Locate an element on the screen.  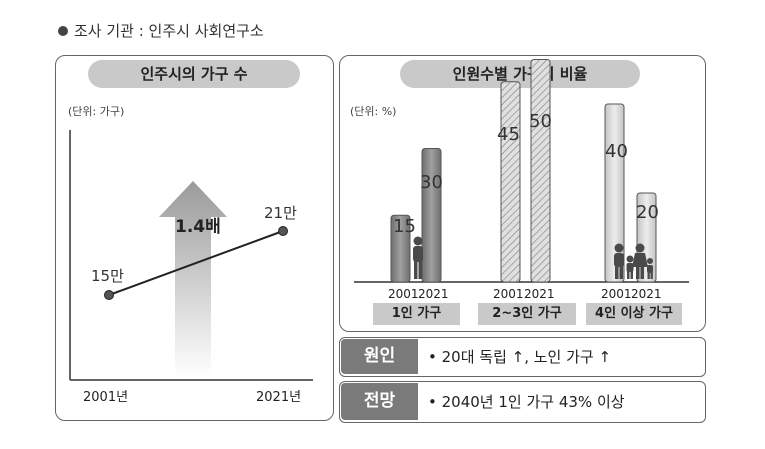
group-label-2to3person: 2~3인 가구 is located at coordinates (527, 314).